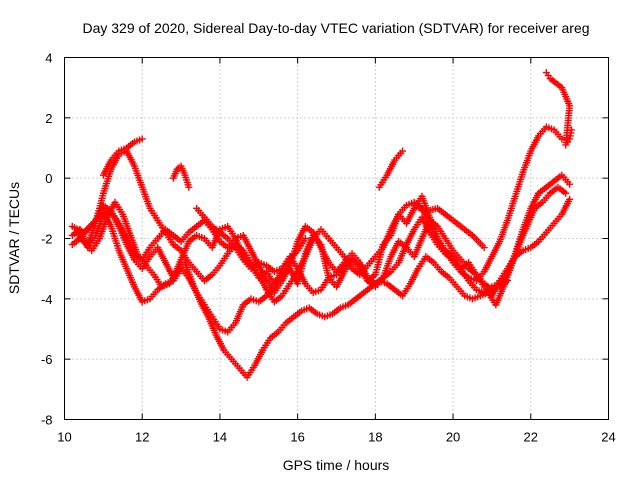 This screenshot has width=640, height=480. Describe the element at coordinates (531, 437) in the screenshot. I see `x-tick-label: 22` at that location.